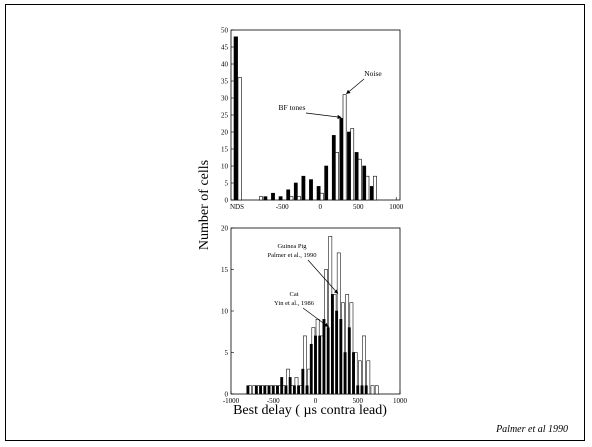  Describe the element at coordinates (396, 207) in the screenshot. I see `top-x-tick-label: 1000` at that location.